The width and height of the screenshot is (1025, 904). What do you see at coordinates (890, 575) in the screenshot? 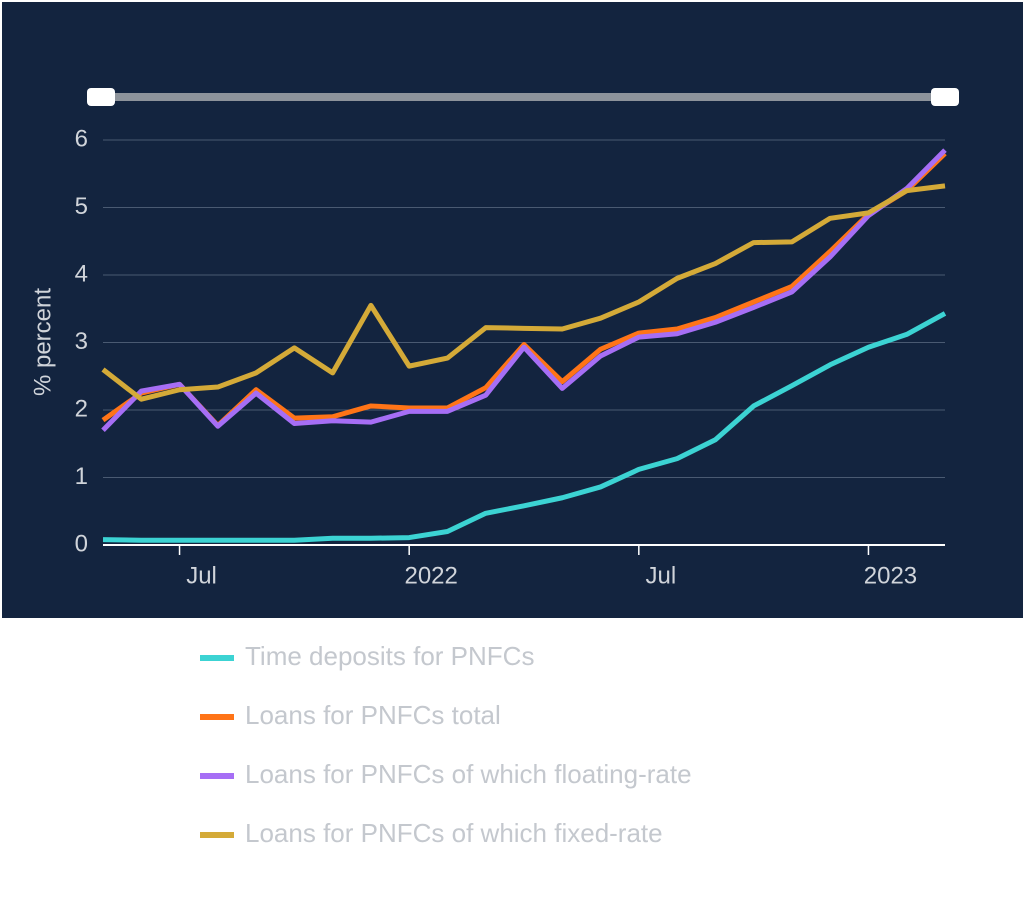
I see `x-tick-label: 2023` at bounding box center [890, 575].